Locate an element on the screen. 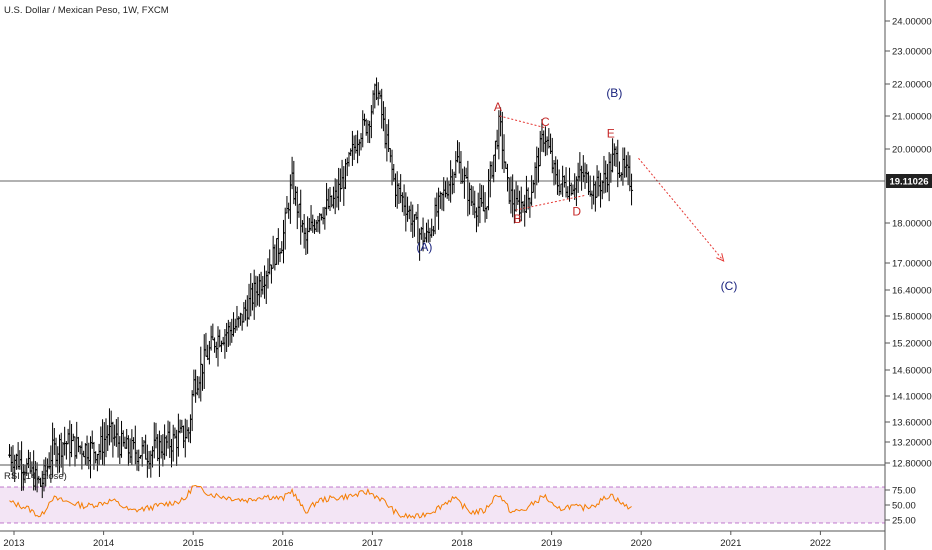 This screenshot has height=550, width=932. price-tick-label: 14.60000 is located at coordinates (912, 371).